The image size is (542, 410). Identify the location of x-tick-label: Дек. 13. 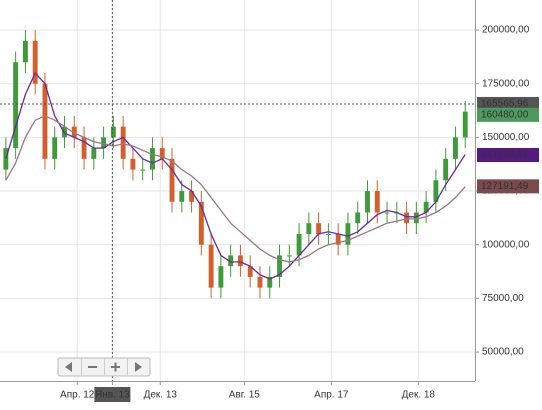
(161, 395).